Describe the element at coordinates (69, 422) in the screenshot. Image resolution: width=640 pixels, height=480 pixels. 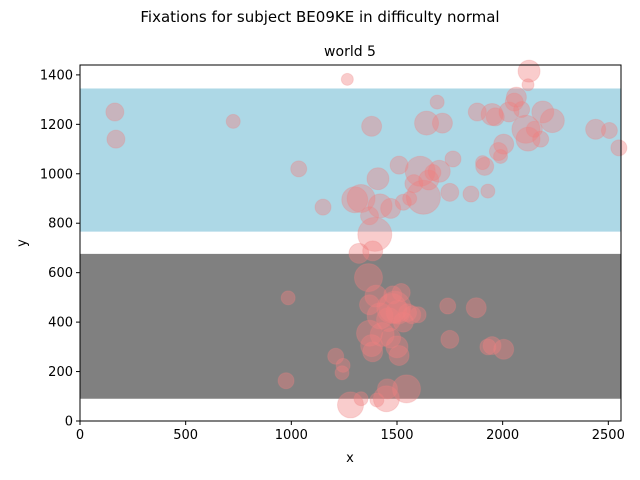
I see `y-tick-label: 0` at that location.